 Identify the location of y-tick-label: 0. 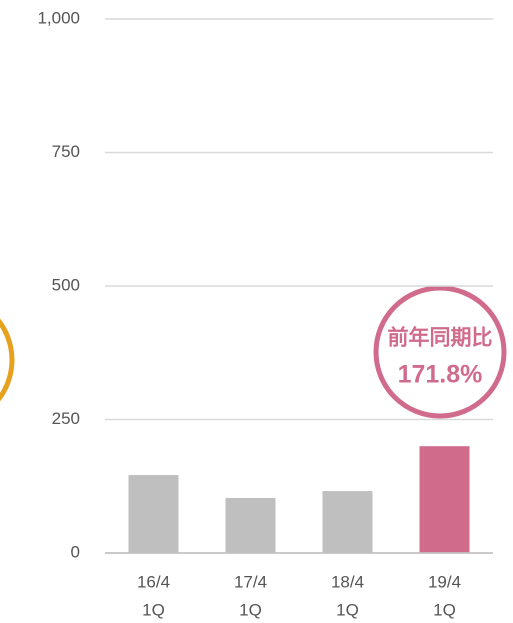
(75, 551).